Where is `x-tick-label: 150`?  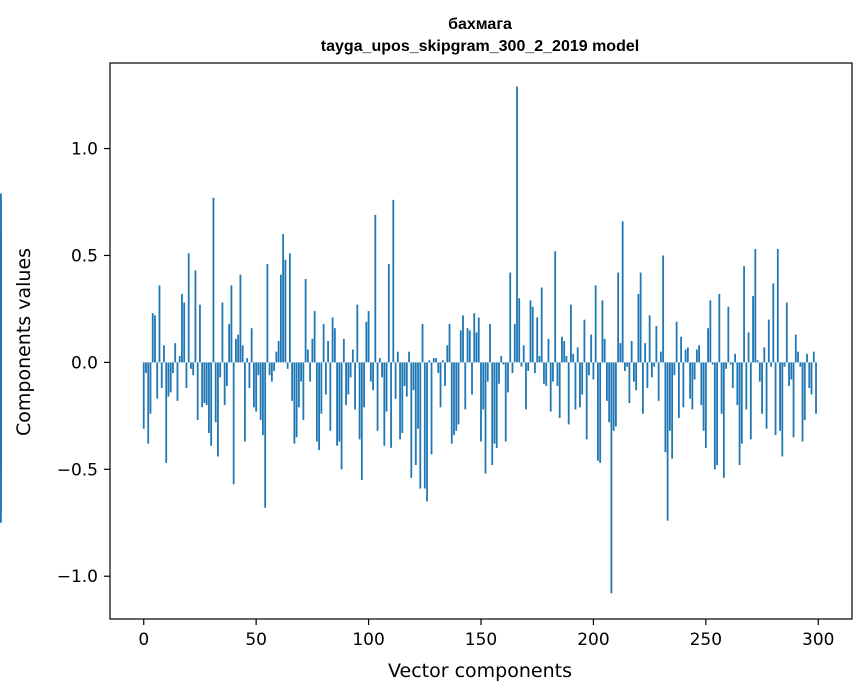
x-tick-label: 150 is located at coordinates (481, 640).